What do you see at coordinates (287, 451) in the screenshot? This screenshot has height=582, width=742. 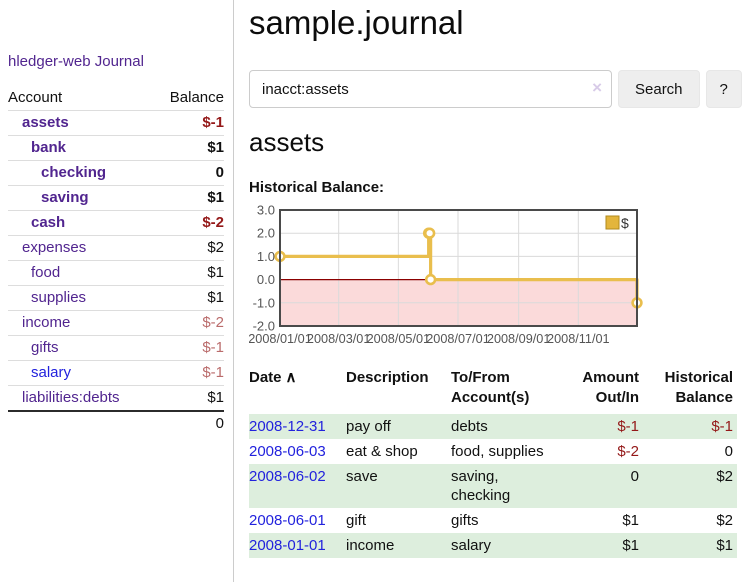 I see `transaction-date-link: 2008-06-03` at bounding box center [287, 451].